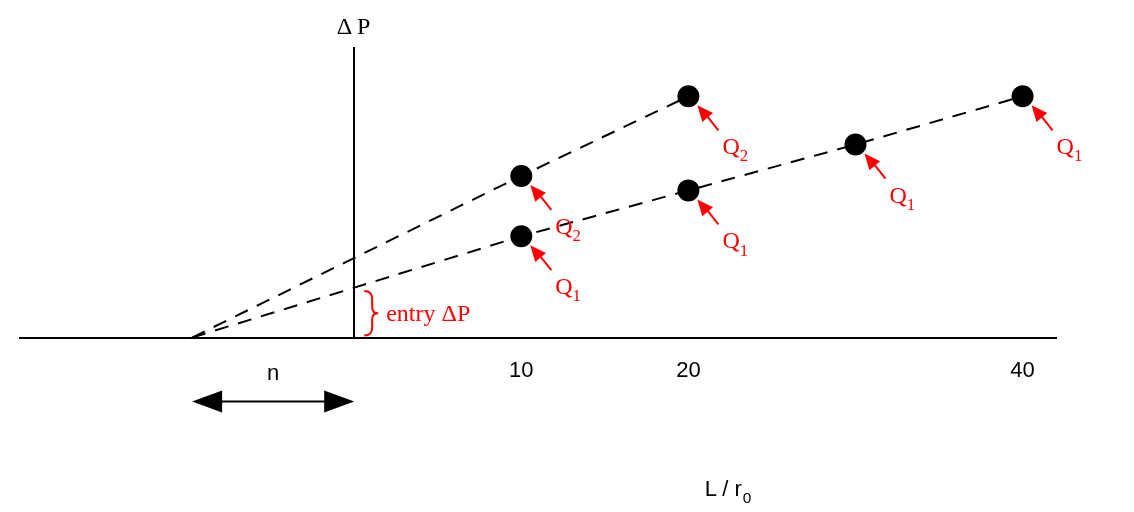 The height and width of the screenshot is (512, 1134). I want to click on x-tick-label: 20, so click(688, 369).